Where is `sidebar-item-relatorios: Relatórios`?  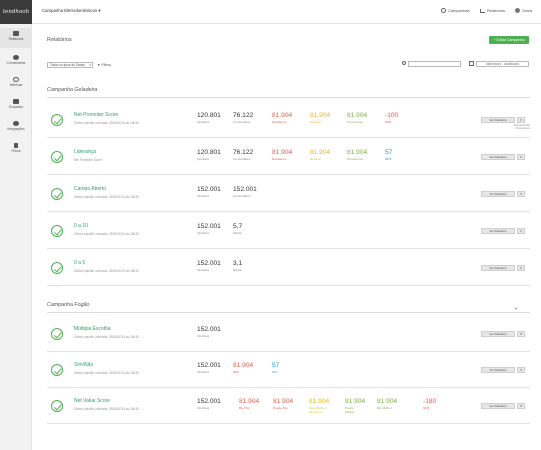 sidebar-item-relatorios: Relatórios is located at coordinates (16, 38).